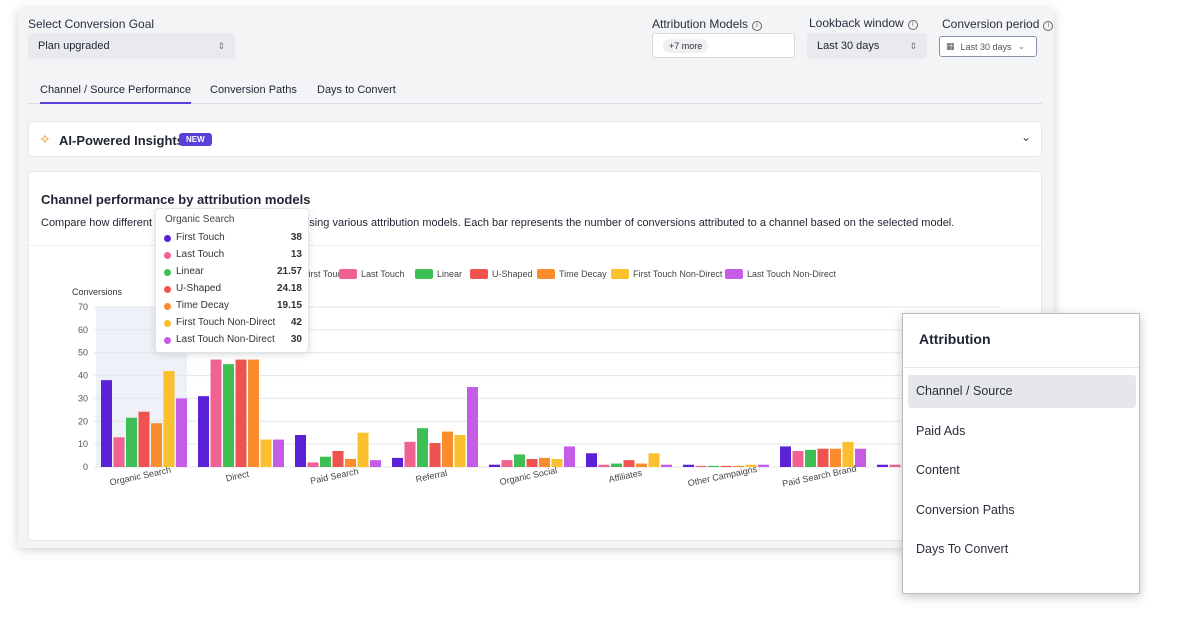 The image size is (1200, 630). I want to click on x-tick-label: Direct, so click(238, 476).